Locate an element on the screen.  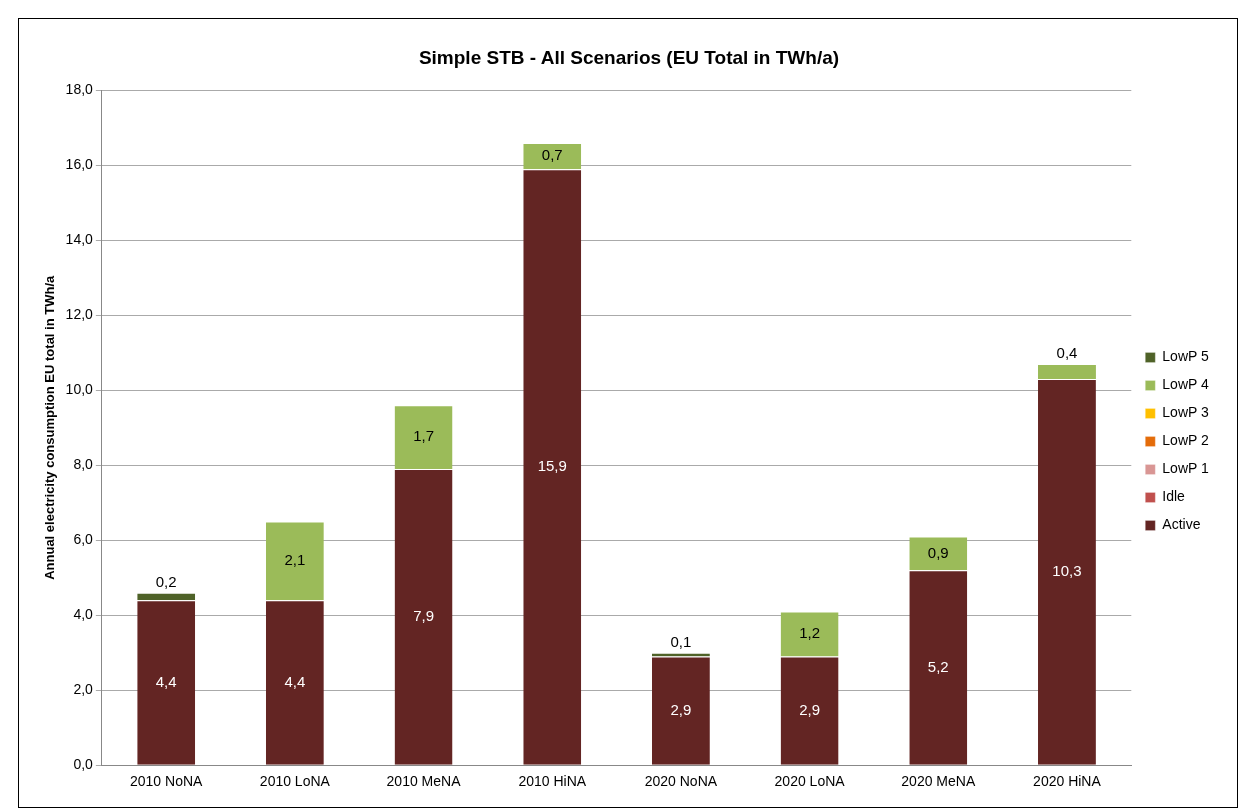
data-label: 2,1 is located at coordinates (295, 560).